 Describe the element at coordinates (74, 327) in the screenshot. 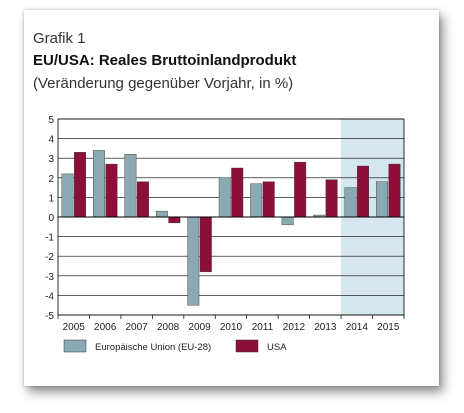

I see `x-tick-label: 2005` at that location.